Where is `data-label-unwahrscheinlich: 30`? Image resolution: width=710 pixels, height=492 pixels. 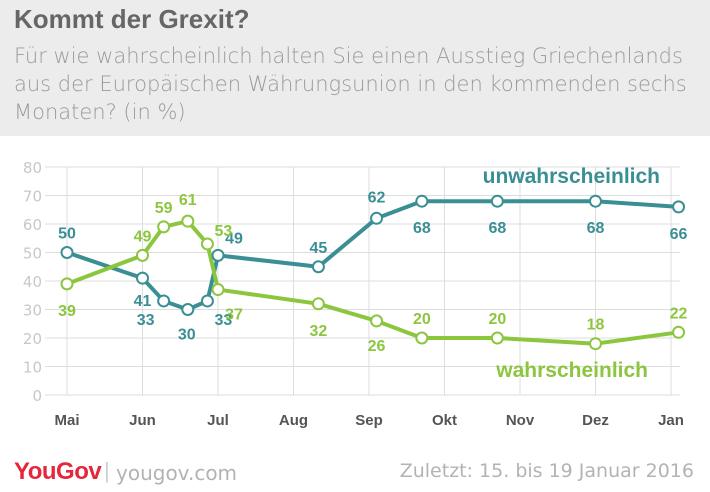 data-label-unwahrscheinlich: 30 is located at coordinates (187, 335).